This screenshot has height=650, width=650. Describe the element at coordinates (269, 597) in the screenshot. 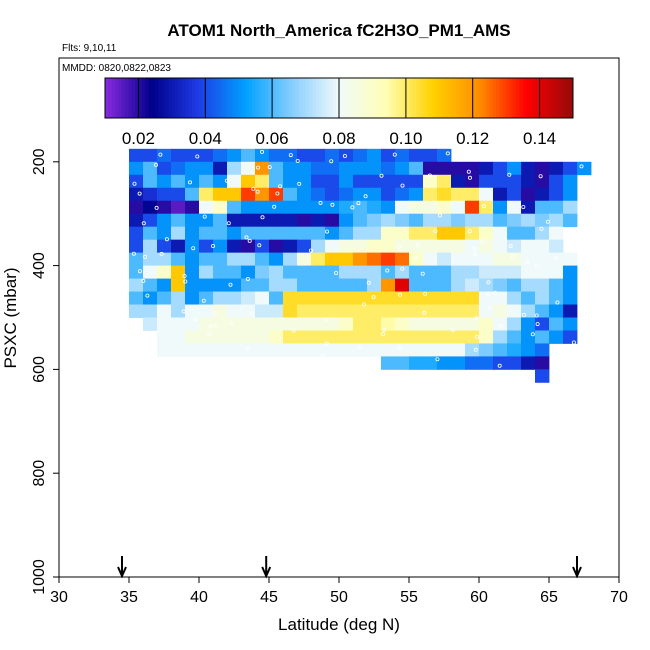

I see `x-tick-label: 45` at that location.